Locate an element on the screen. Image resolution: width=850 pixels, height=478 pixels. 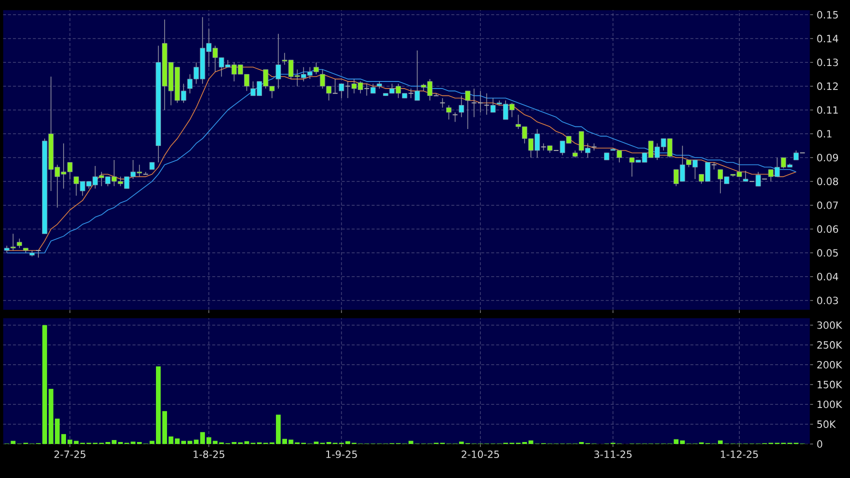
y-tick-label: 0.12 is located at coordinates (827, 86).